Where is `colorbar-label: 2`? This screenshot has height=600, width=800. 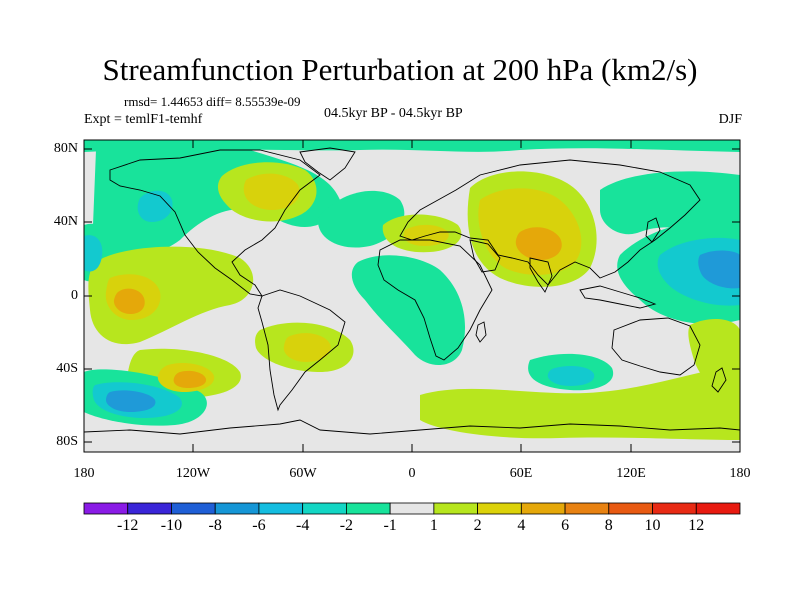
colorbar-label: 2 is located at coordinates (477, 525).